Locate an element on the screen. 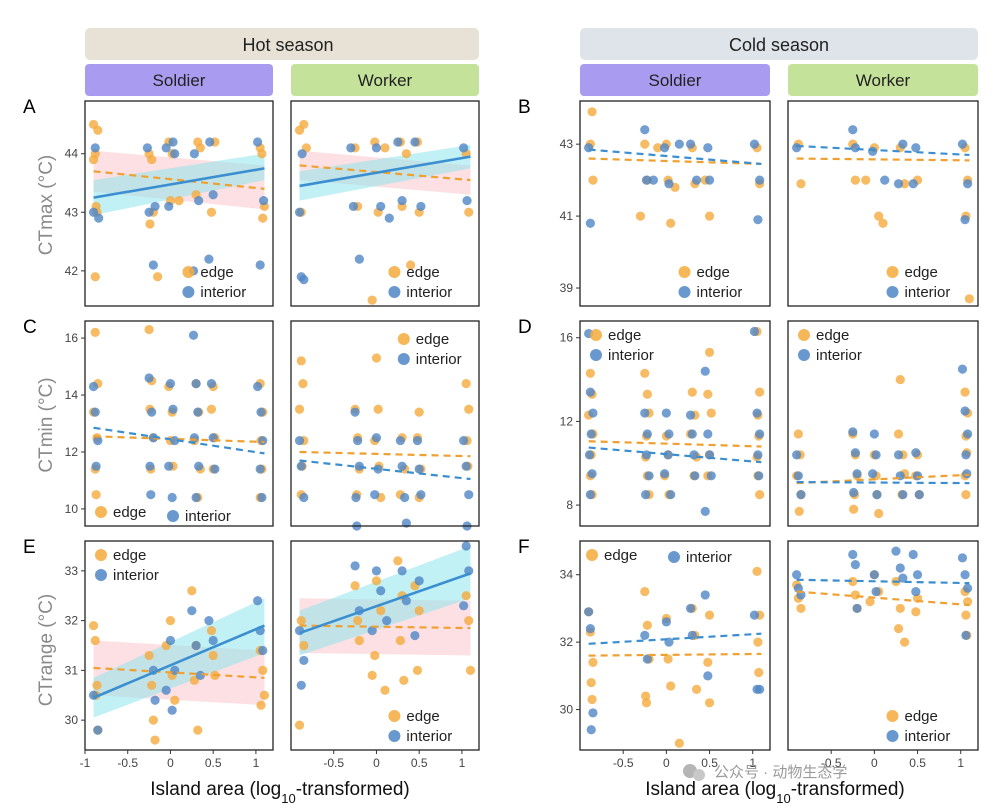 The width and height of the screenshot is (1000, 811). y-tick-label: 32 is located at coordinates (72, 621).